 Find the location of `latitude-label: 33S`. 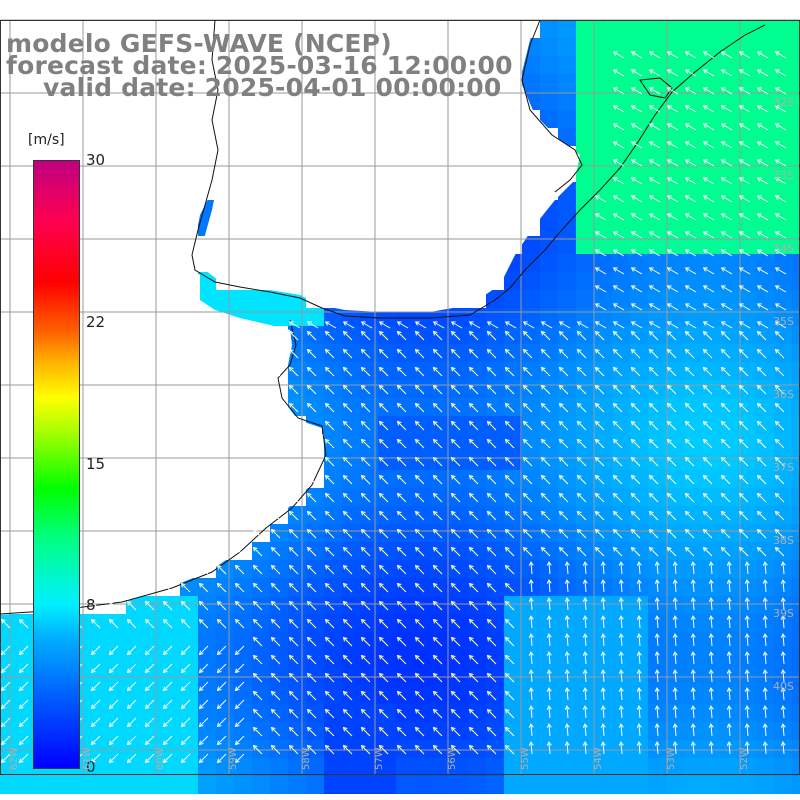

latitude-label: 33S is located at coordinates (783, 175).